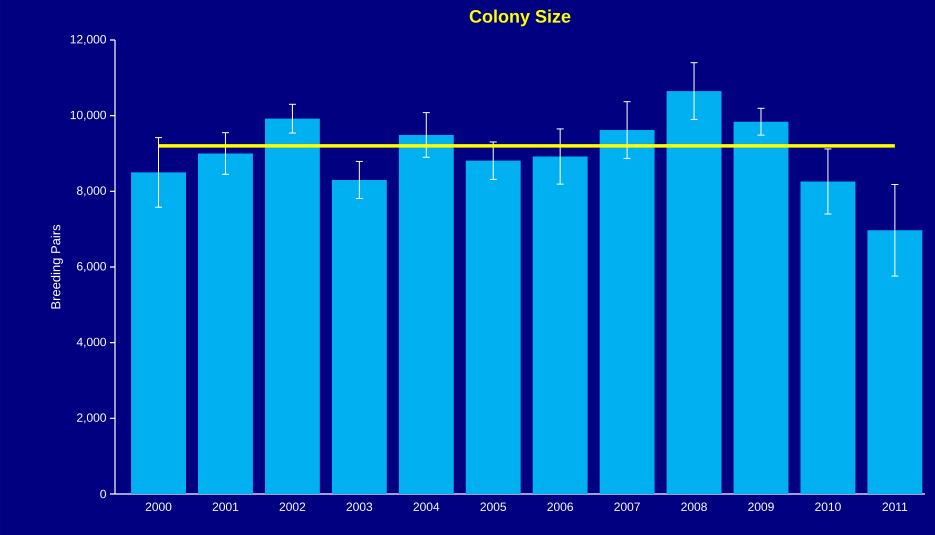  Describe the element at coordinates (91, 267) in the screenshot. I see `y-tick-label: 6,000` at that location.